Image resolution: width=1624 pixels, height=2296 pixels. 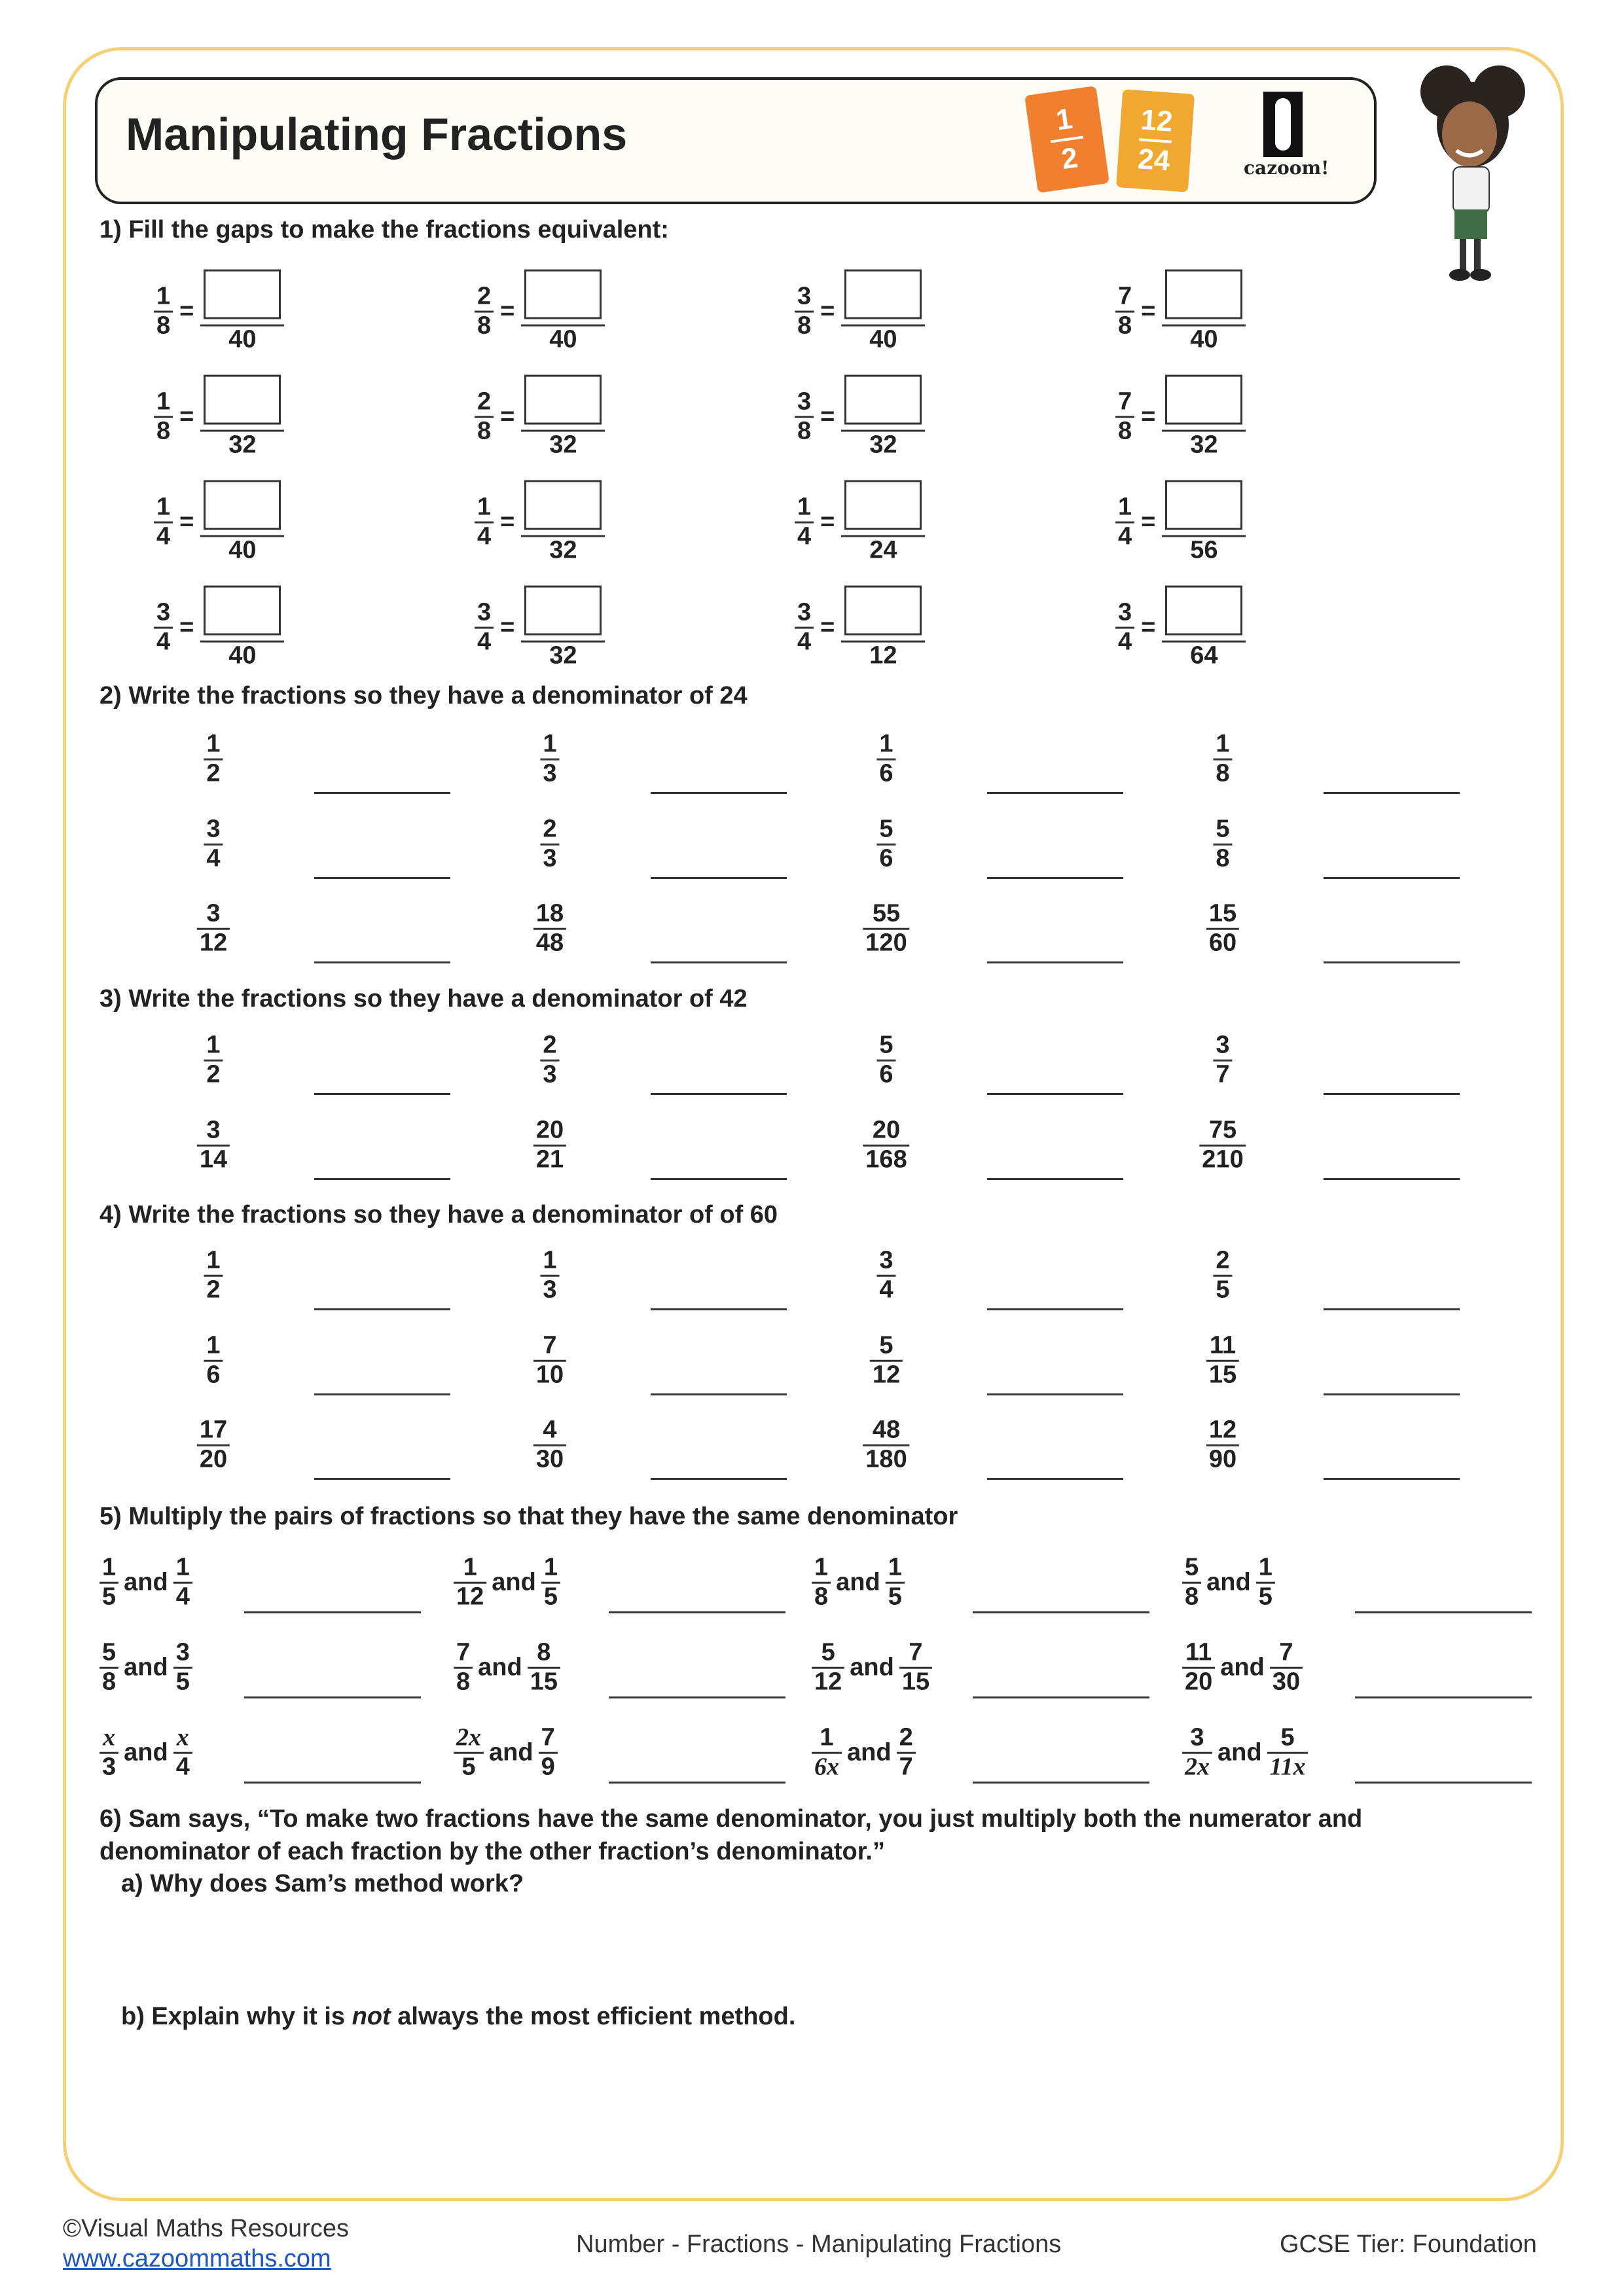 I want to click on target-fraction: 40, so click(x=563, y=311).